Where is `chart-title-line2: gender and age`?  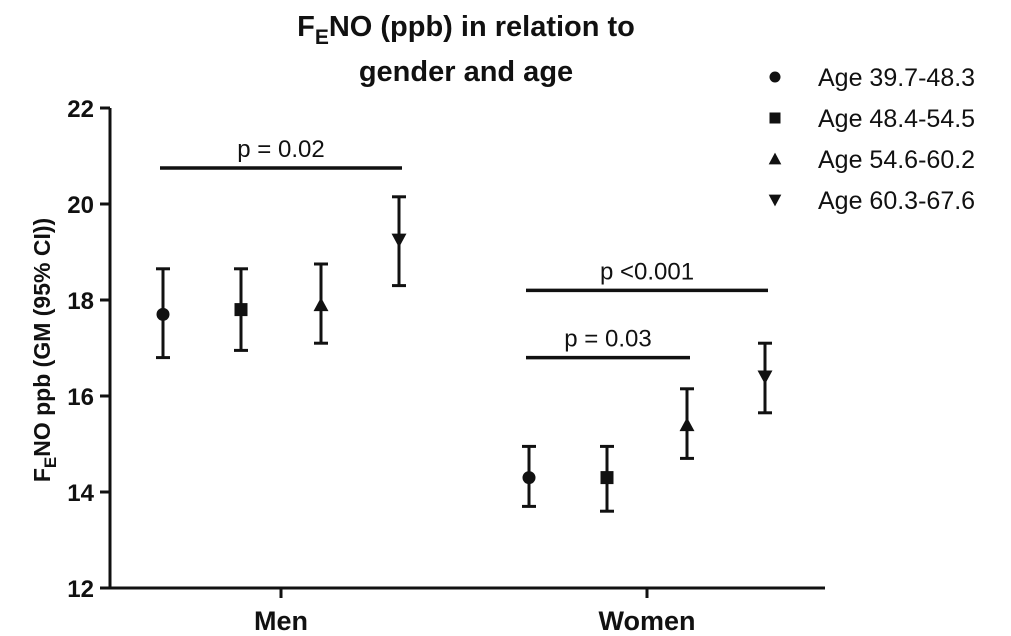 chart-title-line2: gender and age is located at coordinates (466, 72).